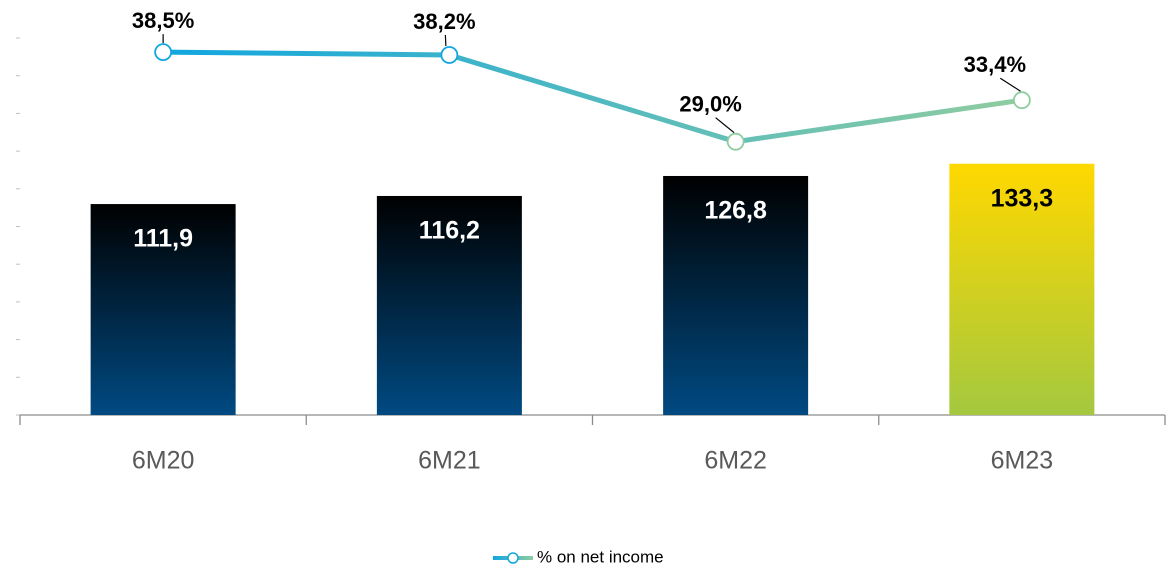  I want to click on line-value-label: 29,0%, so click(710, 103).